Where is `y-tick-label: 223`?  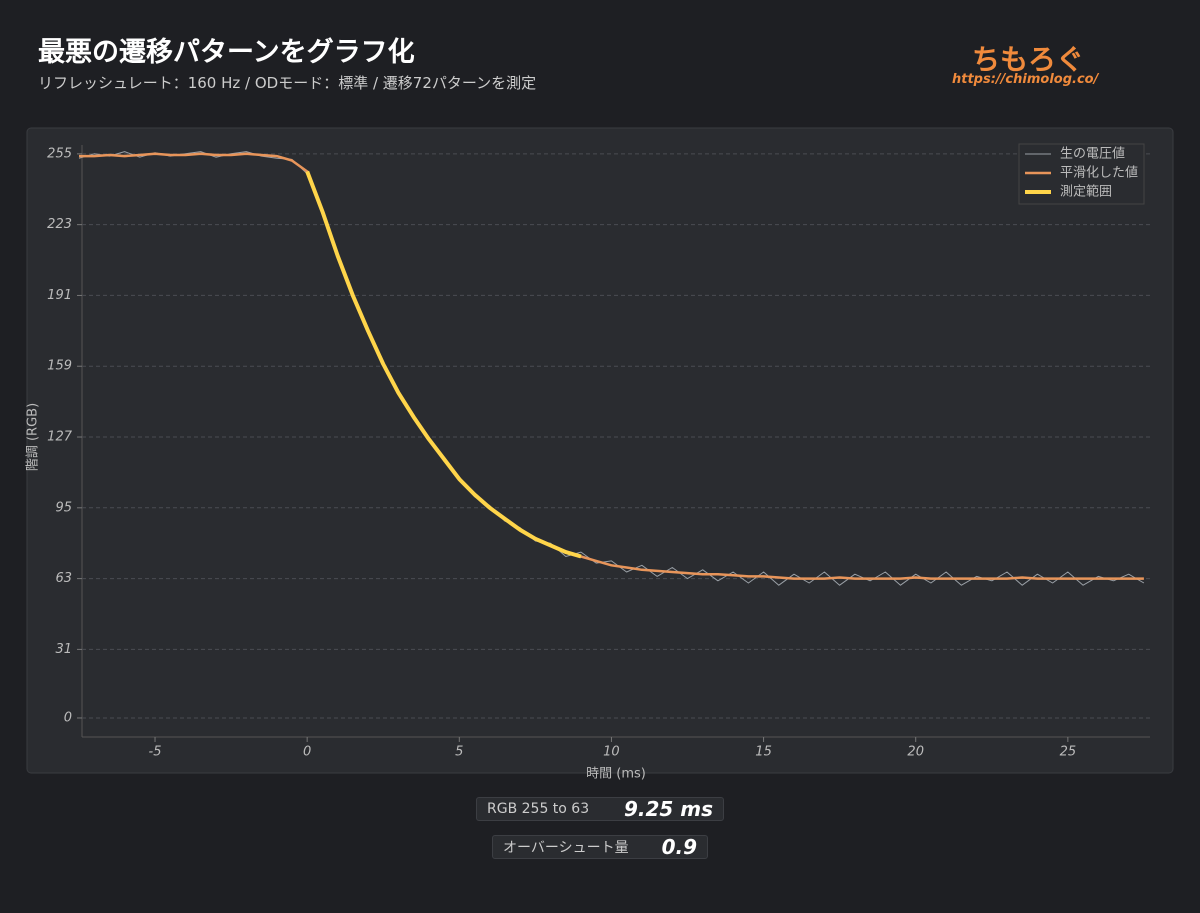
y-tick-label: 223 is located at coordinates (59, 224).